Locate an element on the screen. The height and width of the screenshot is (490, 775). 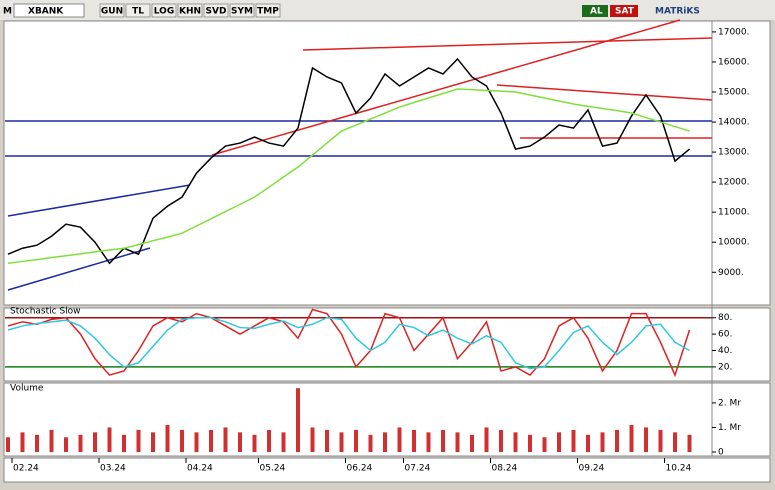
y-tick-label: 1. Mr is located at coordinates (729, 428).